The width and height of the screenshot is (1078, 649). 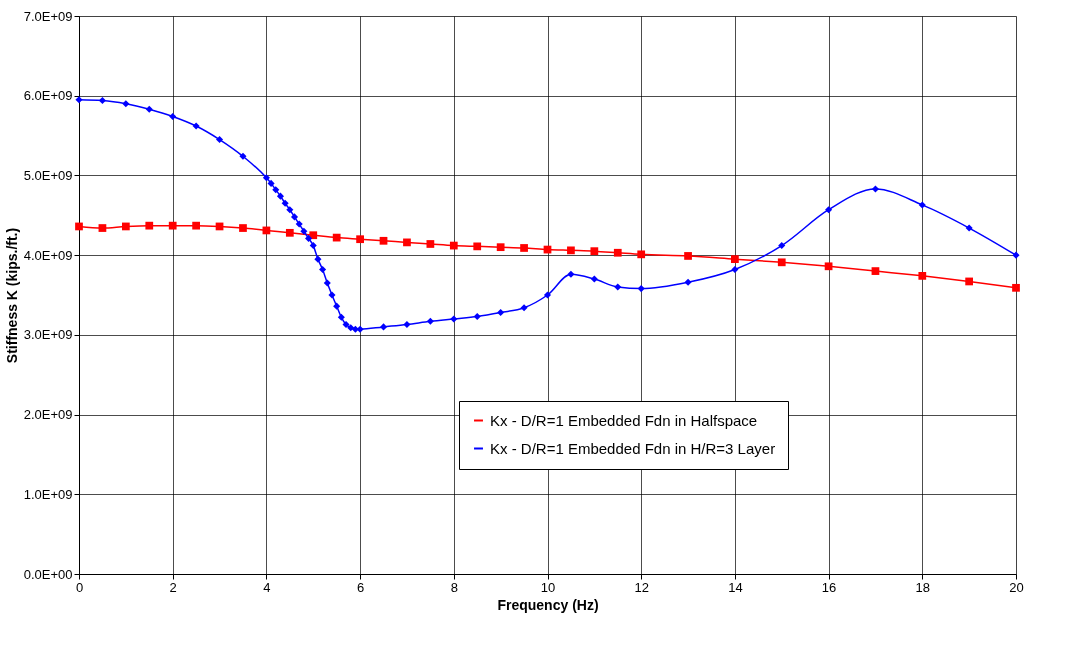 I want to click on x-tick-label: 4, so click(x=267, y=587).